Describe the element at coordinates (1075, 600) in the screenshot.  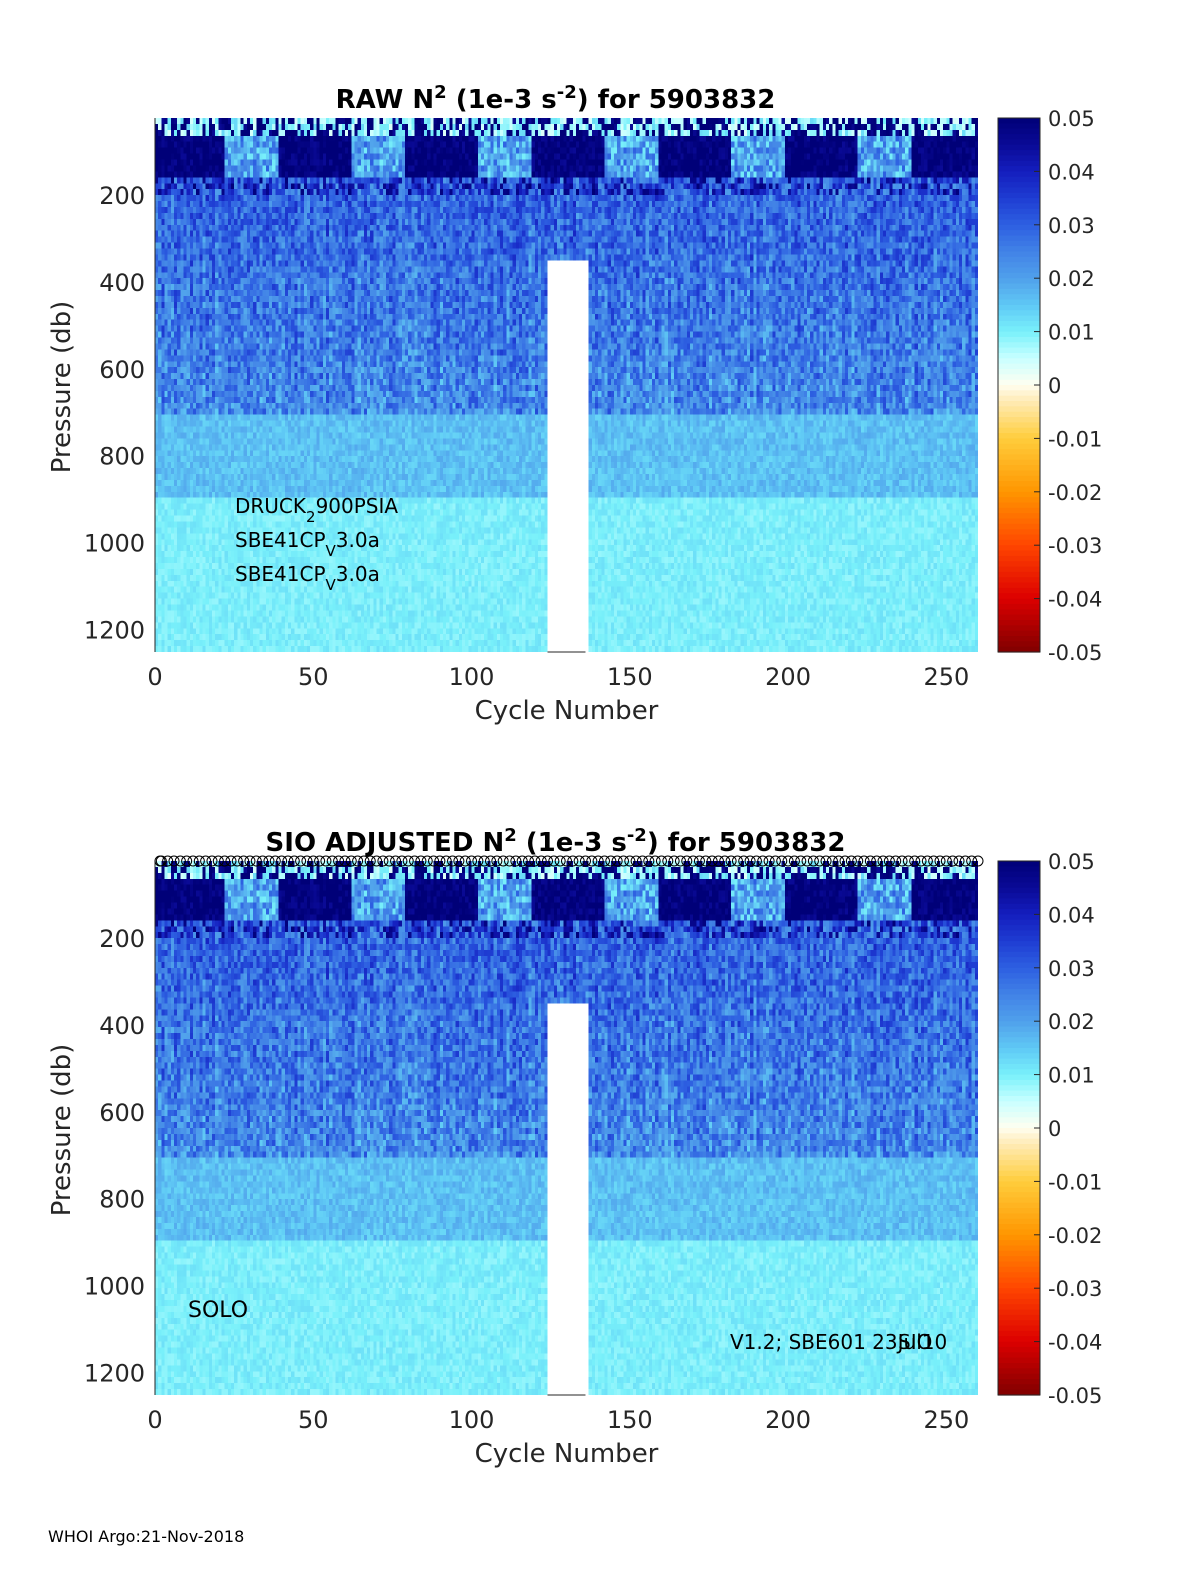
I see `colorbar-tick-label: -0.04` at that location.